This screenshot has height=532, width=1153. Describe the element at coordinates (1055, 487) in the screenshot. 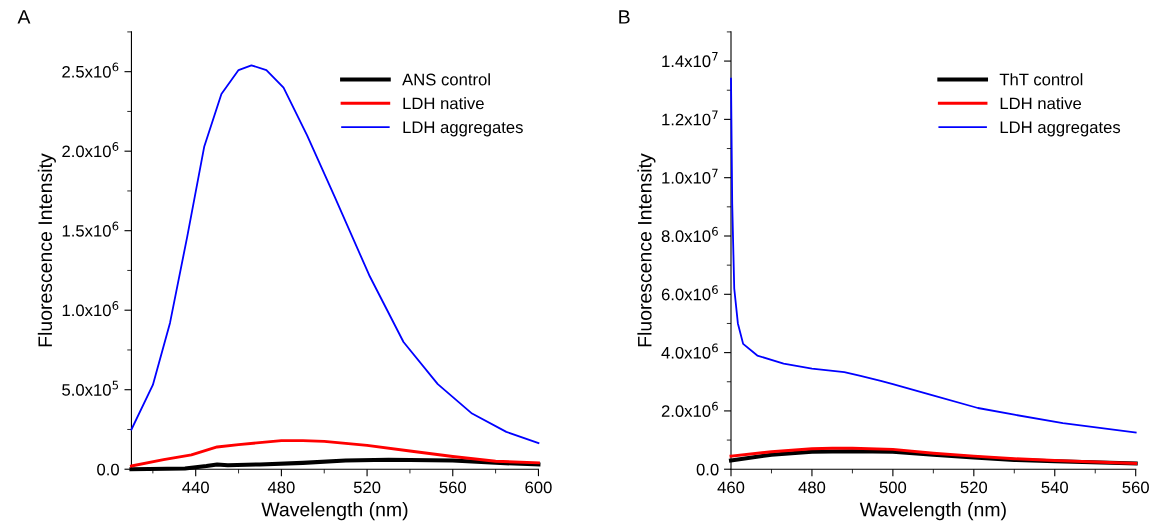

I see `x-tick-label: 540` at that location.